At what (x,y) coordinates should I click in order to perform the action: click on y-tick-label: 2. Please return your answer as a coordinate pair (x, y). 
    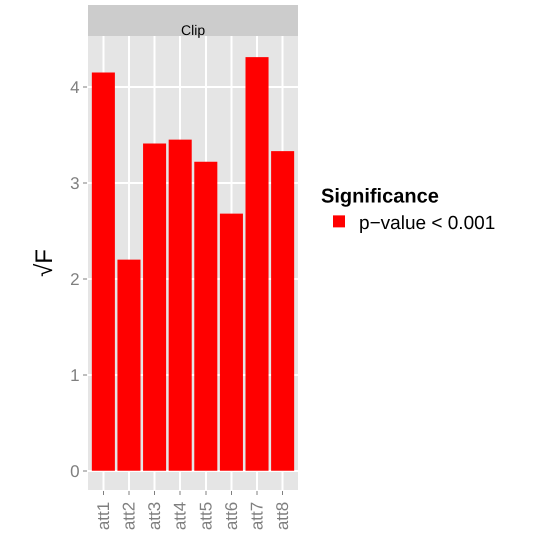
    Looking at the image, I should click on (75, 279).